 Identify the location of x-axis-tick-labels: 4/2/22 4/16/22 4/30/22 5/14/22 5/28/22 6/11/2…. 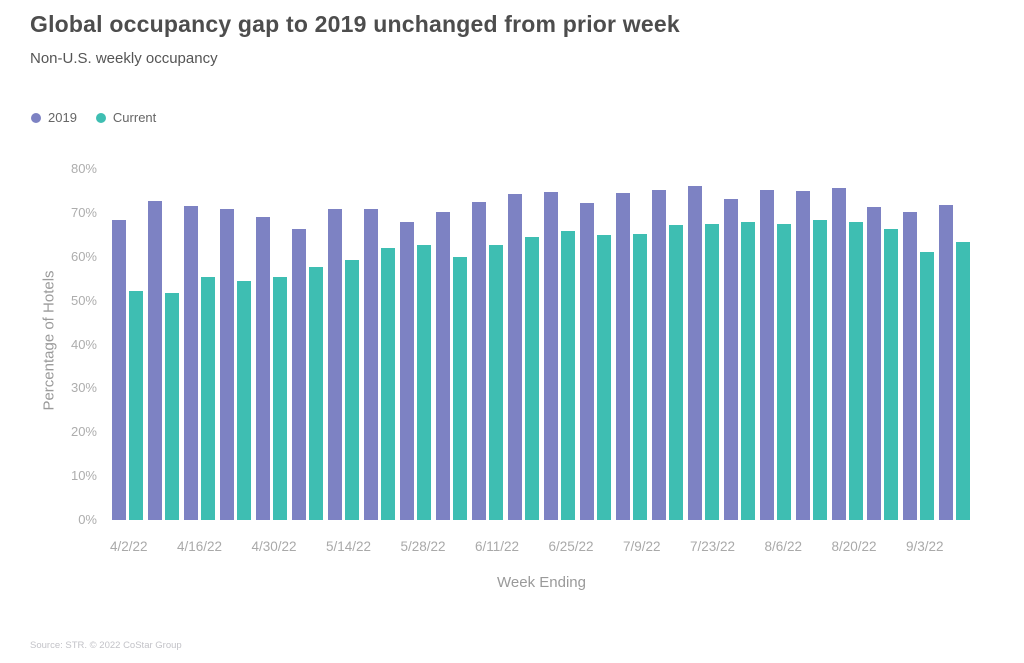
(541, 546).